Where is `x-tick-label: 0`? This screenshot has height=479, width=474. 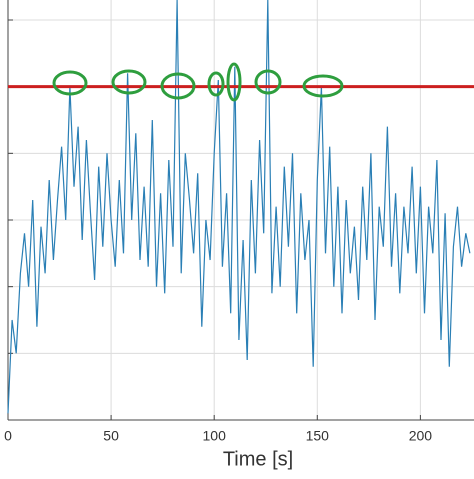
x-tick-label: 0 is located at coordinates (8, 436).